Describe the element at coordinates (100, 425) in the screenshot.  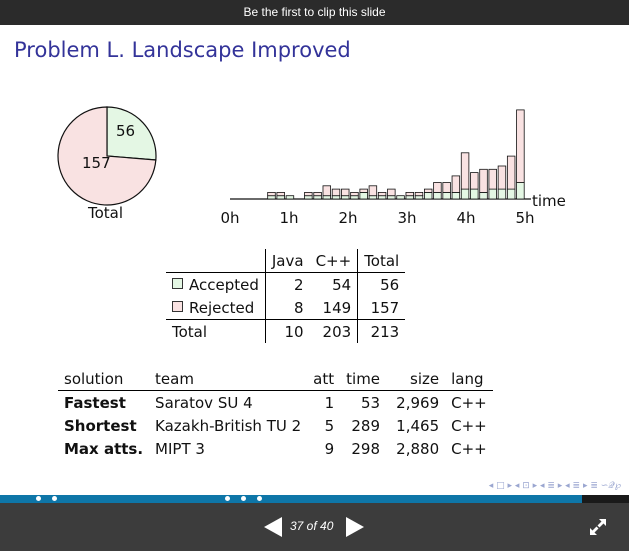
I see `sol-cell-solution: Shortest` at that location.